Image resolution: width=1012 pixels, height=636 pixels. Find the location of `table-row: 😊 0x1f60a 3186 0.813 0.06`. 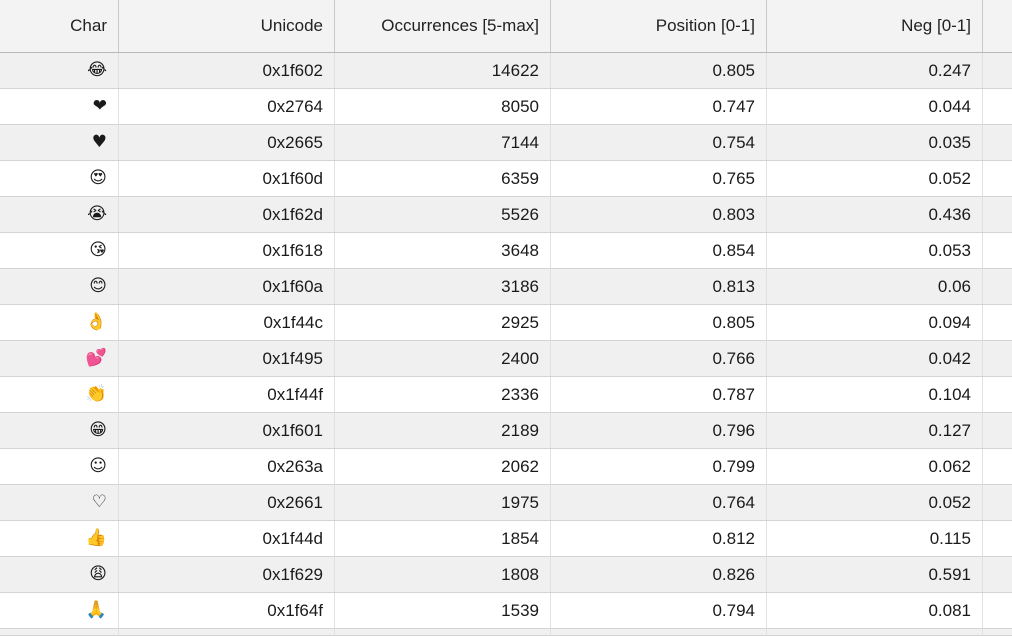

table-row: 😊 0x1f60a 3186 0.813 0.06 is located at coordinates (506, 287).